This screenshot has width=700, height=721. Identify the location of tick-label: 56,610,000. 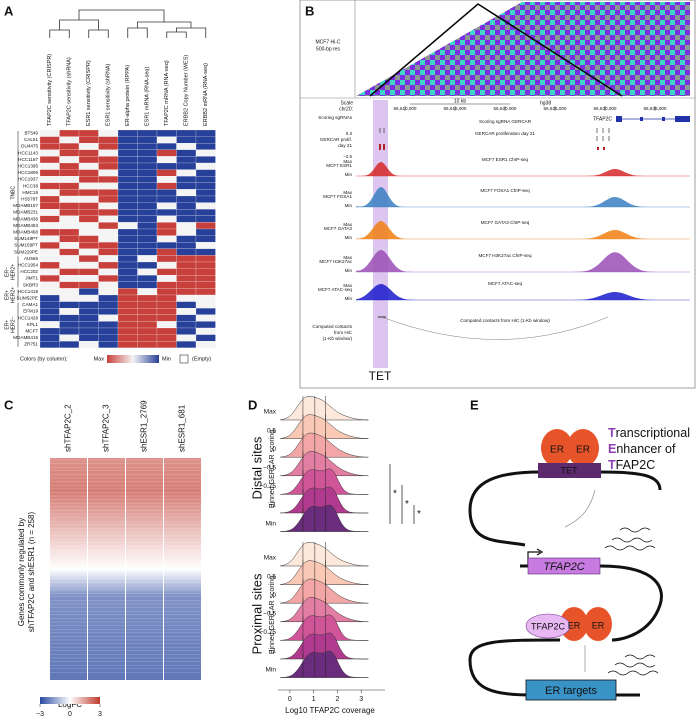
(405, 108).